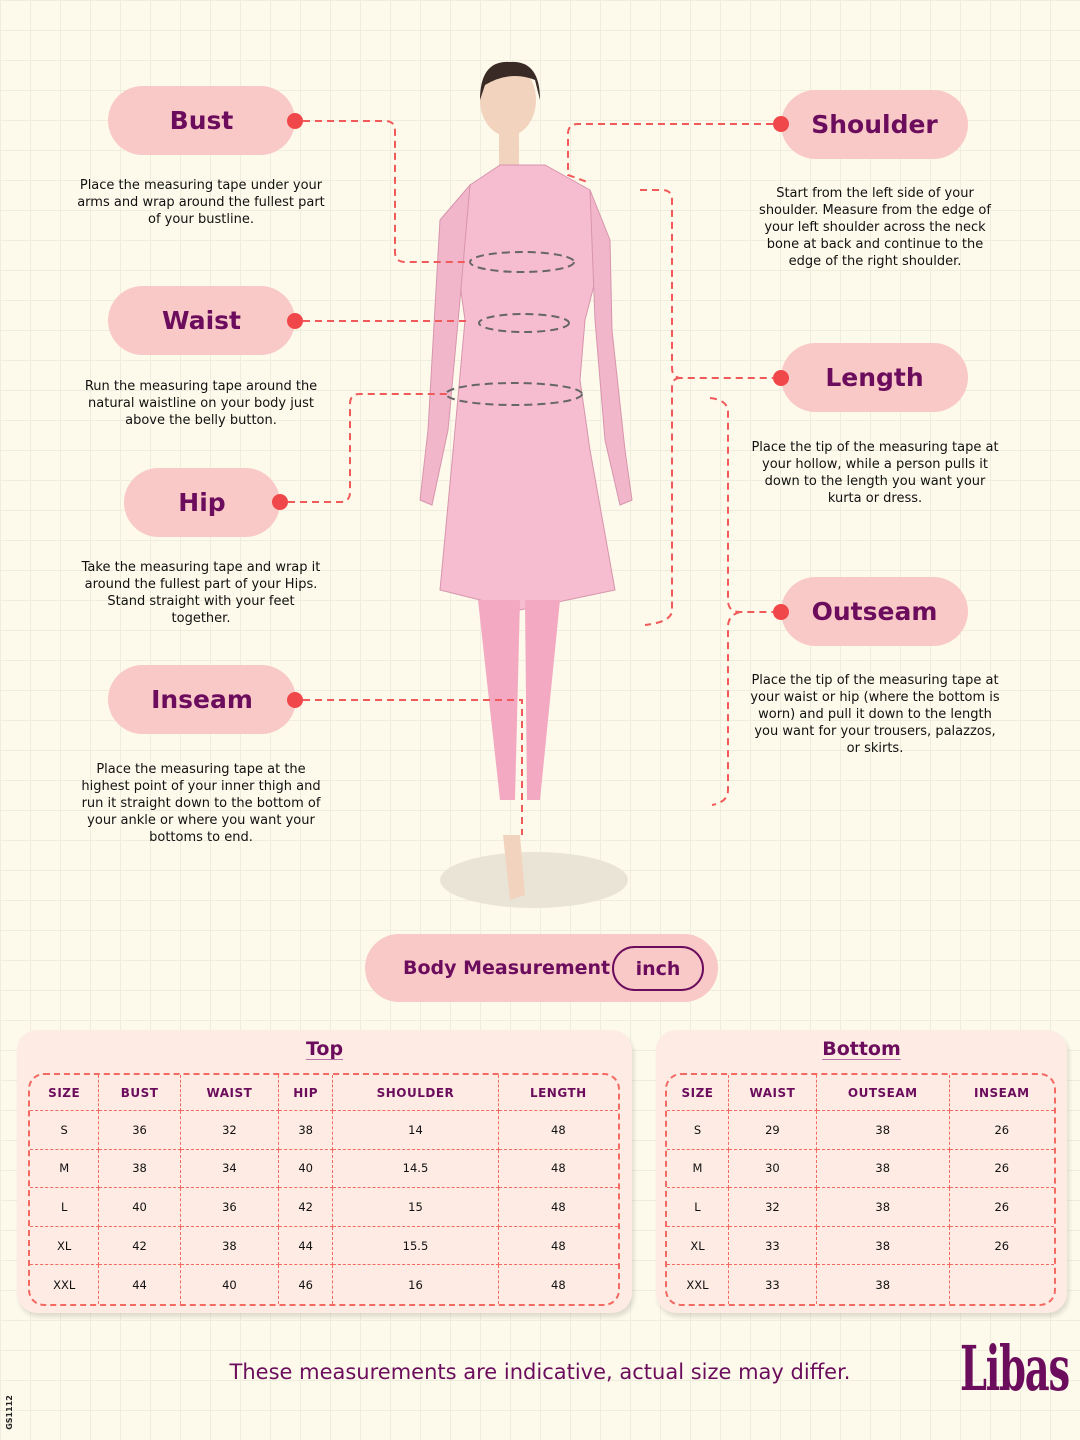 The image size is (1080, 1440). I want to click on bust-marker-dot, so click(295, 121).